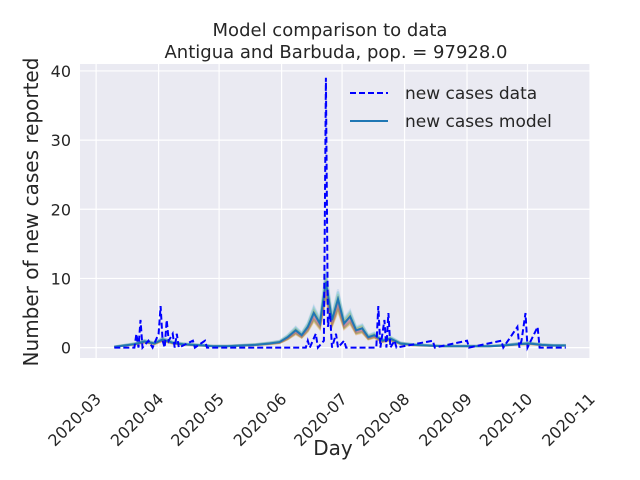  I want to click on y-tick-label: 0, so click(66, 348).